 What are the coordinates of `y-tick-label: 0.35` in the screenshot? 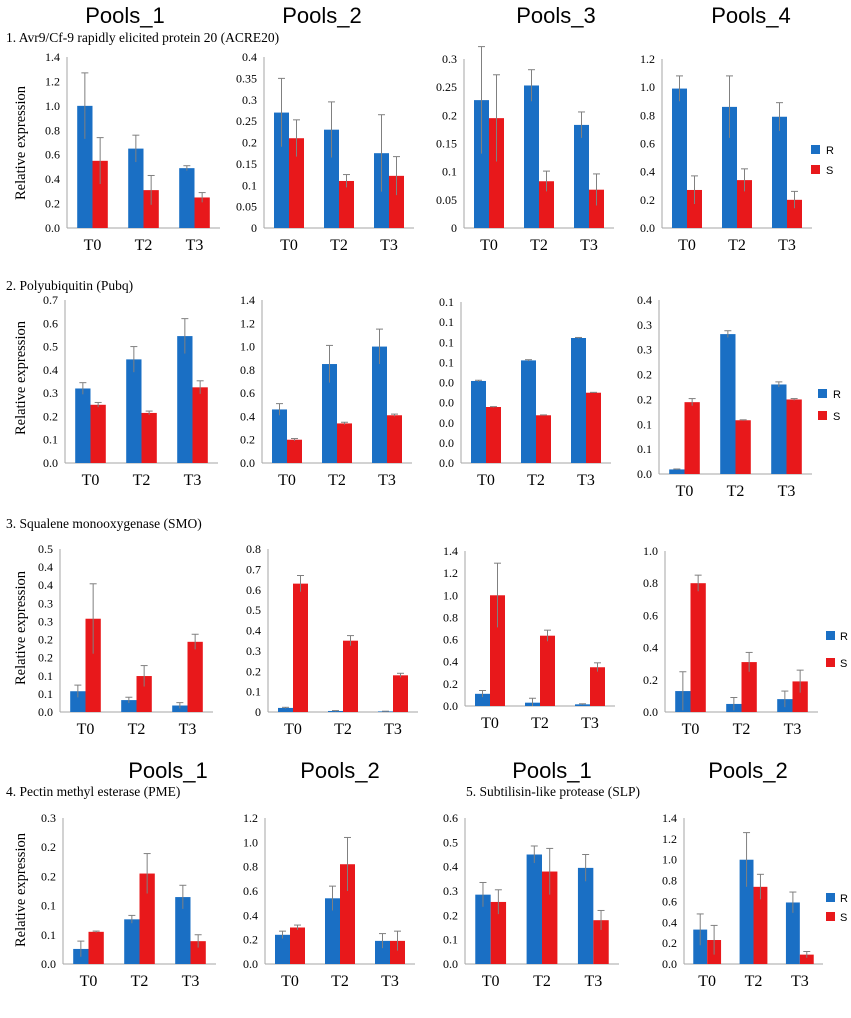 It's located at (246, 78).